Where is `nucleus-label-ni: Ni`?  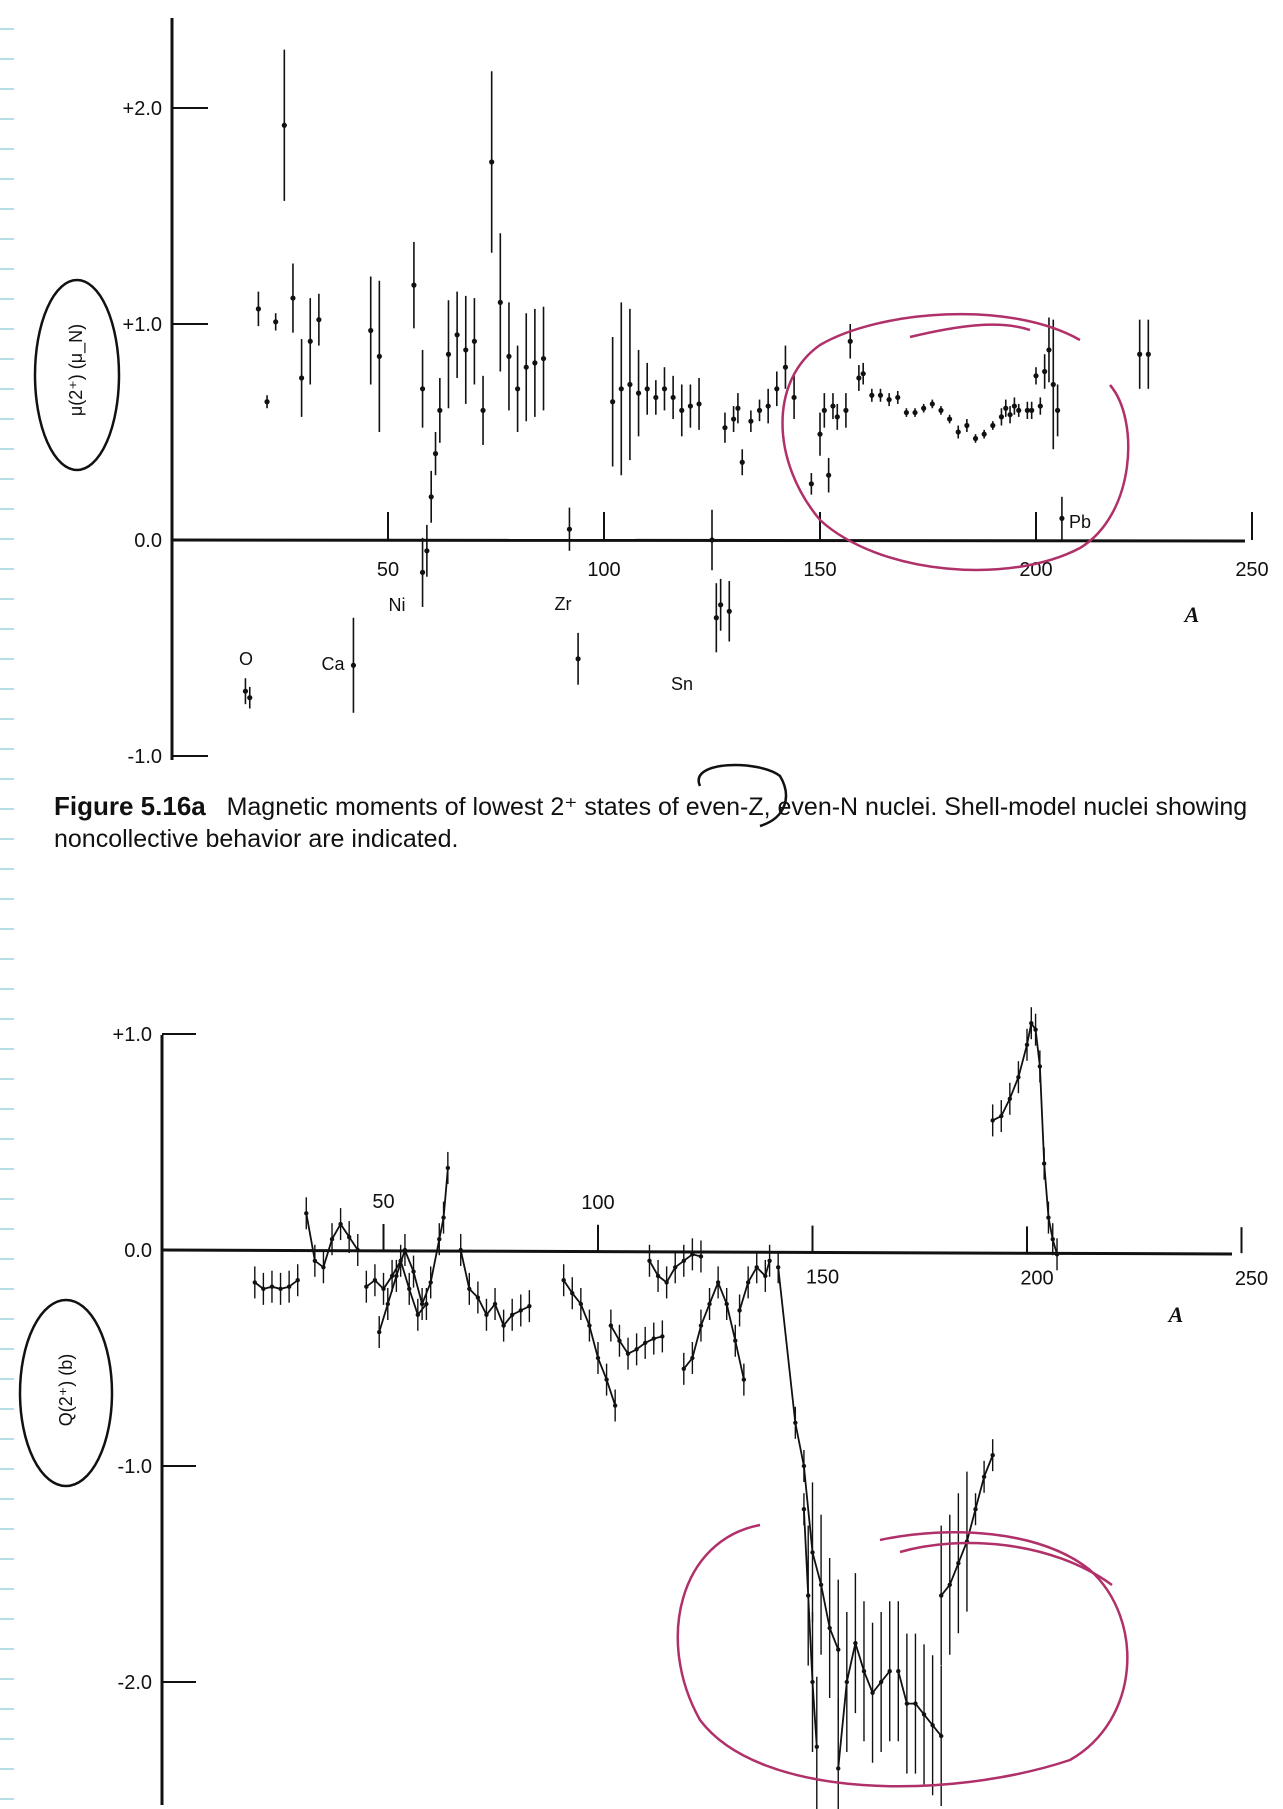 nucleus-label-ni: Ni is located at coordinates (397, 605).